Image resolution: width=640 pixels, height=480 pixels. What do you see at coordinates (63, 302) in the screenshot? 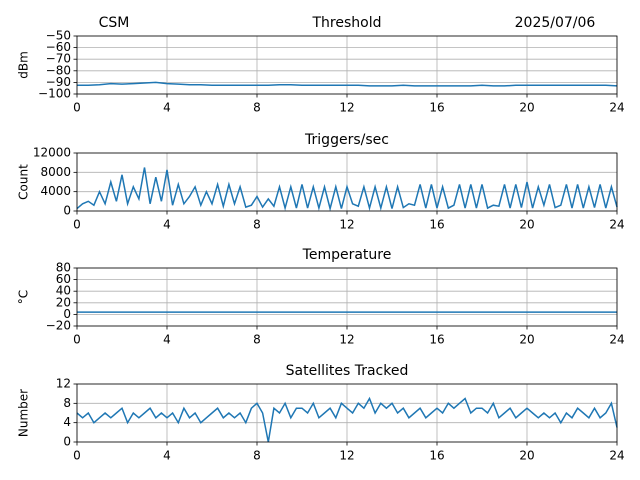
I see `y-tick-label: 20` at bounding box center [63, 302].